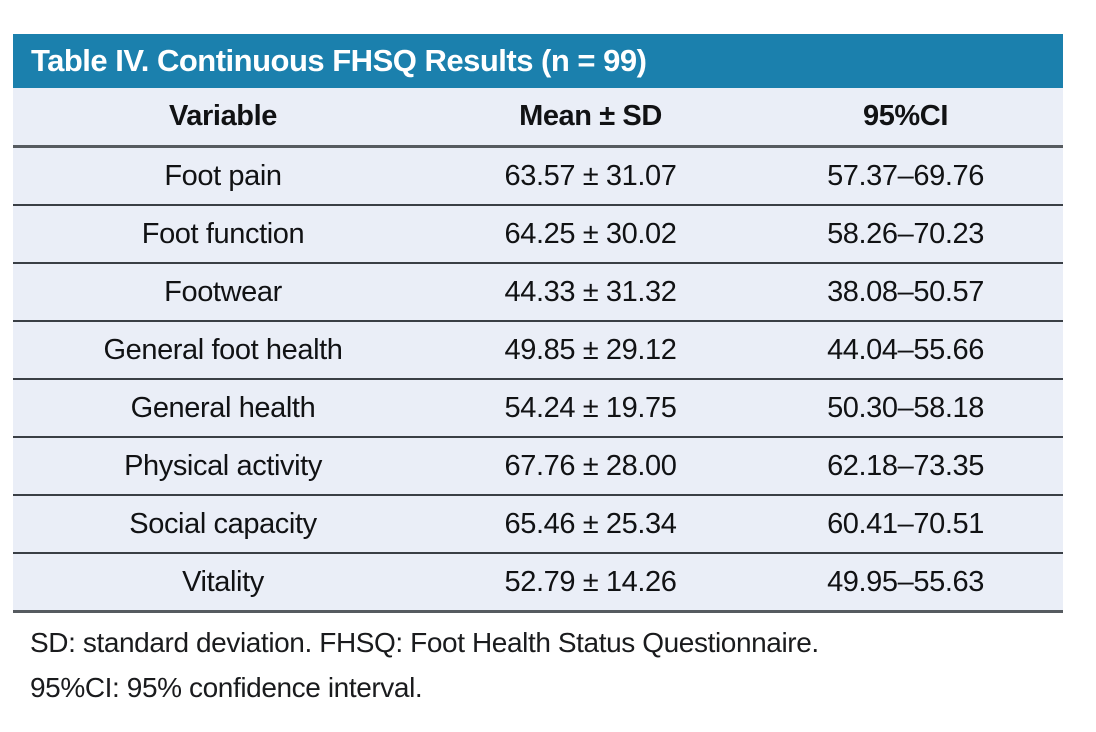 The image size is (1096, 732). Describe the element at coordinates (590, 523) in the screenshot. I see `row-mean-sd: 65.46 ± 25.34` at that location.